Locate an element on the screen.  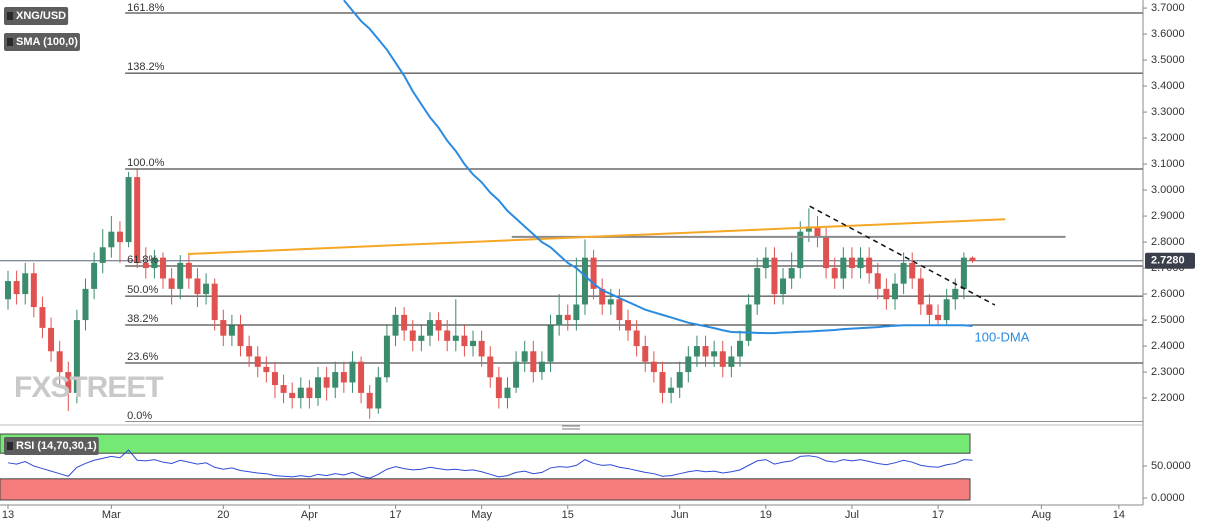
y-tick-label: 3.2000 is located at coordinates (1168, 138).